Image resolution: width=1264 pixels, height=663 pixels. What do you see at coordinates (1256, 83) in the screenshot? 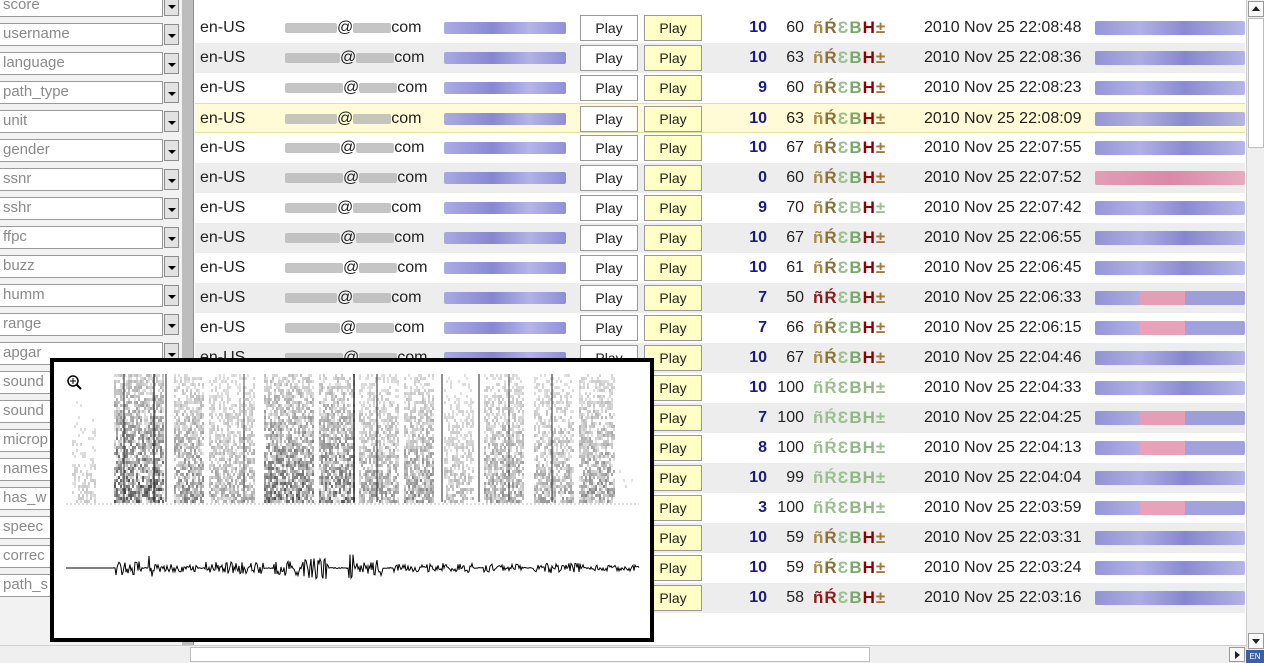
I see `vertical-scroll-thumb` at bounding box center [1256, 83].